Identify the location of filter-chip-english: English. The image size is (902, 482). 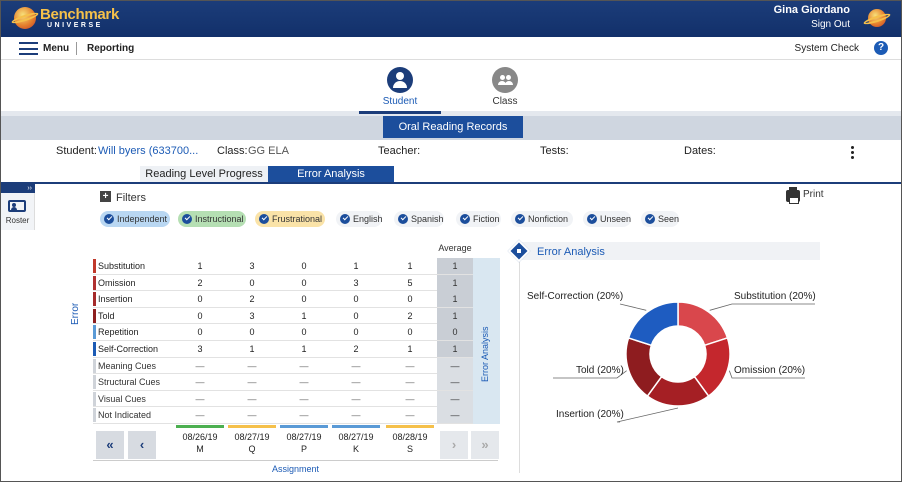
(359, 219).